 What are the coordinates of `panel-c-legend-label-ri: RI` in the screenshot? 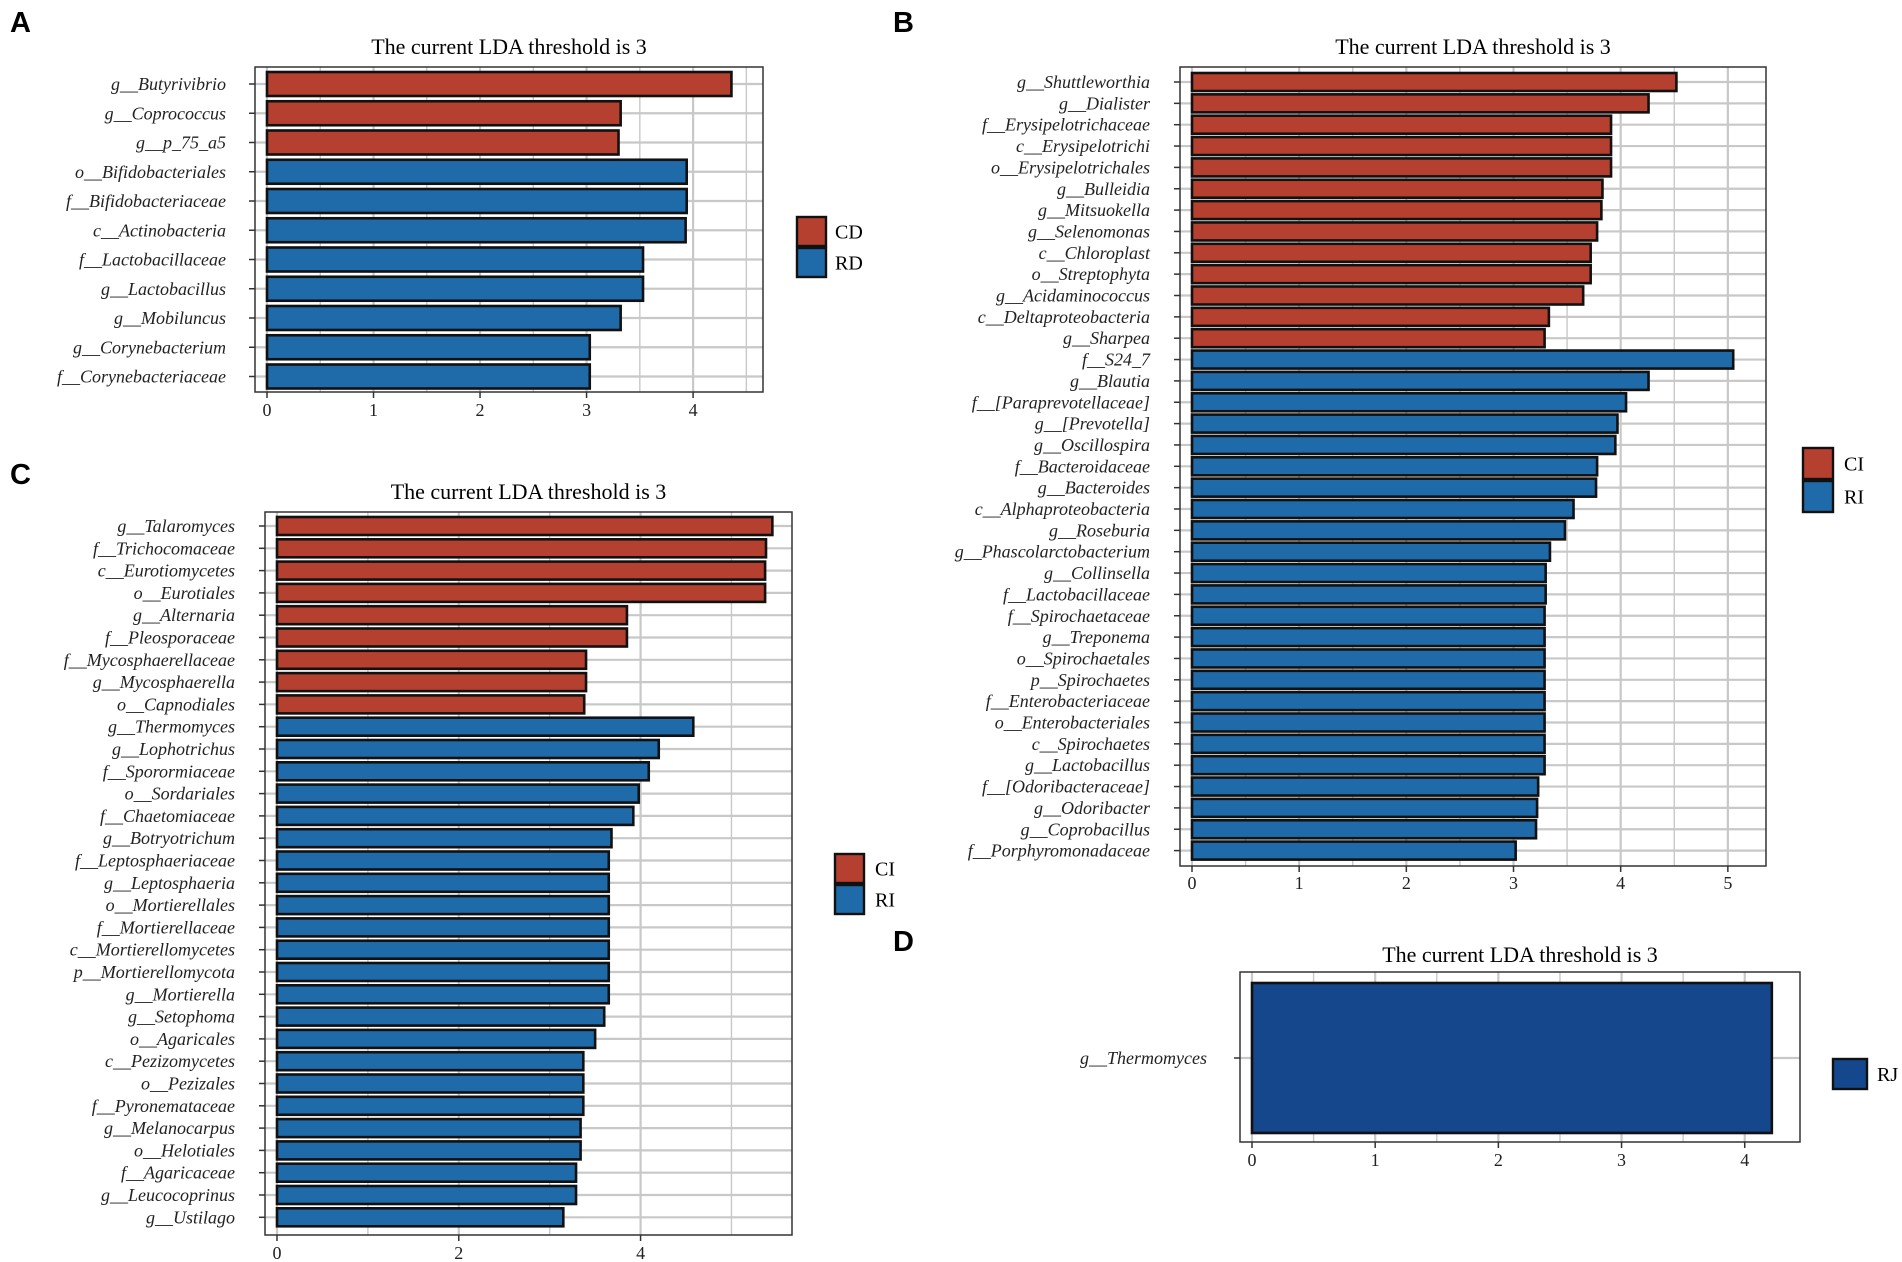 It's located at (885, 901).